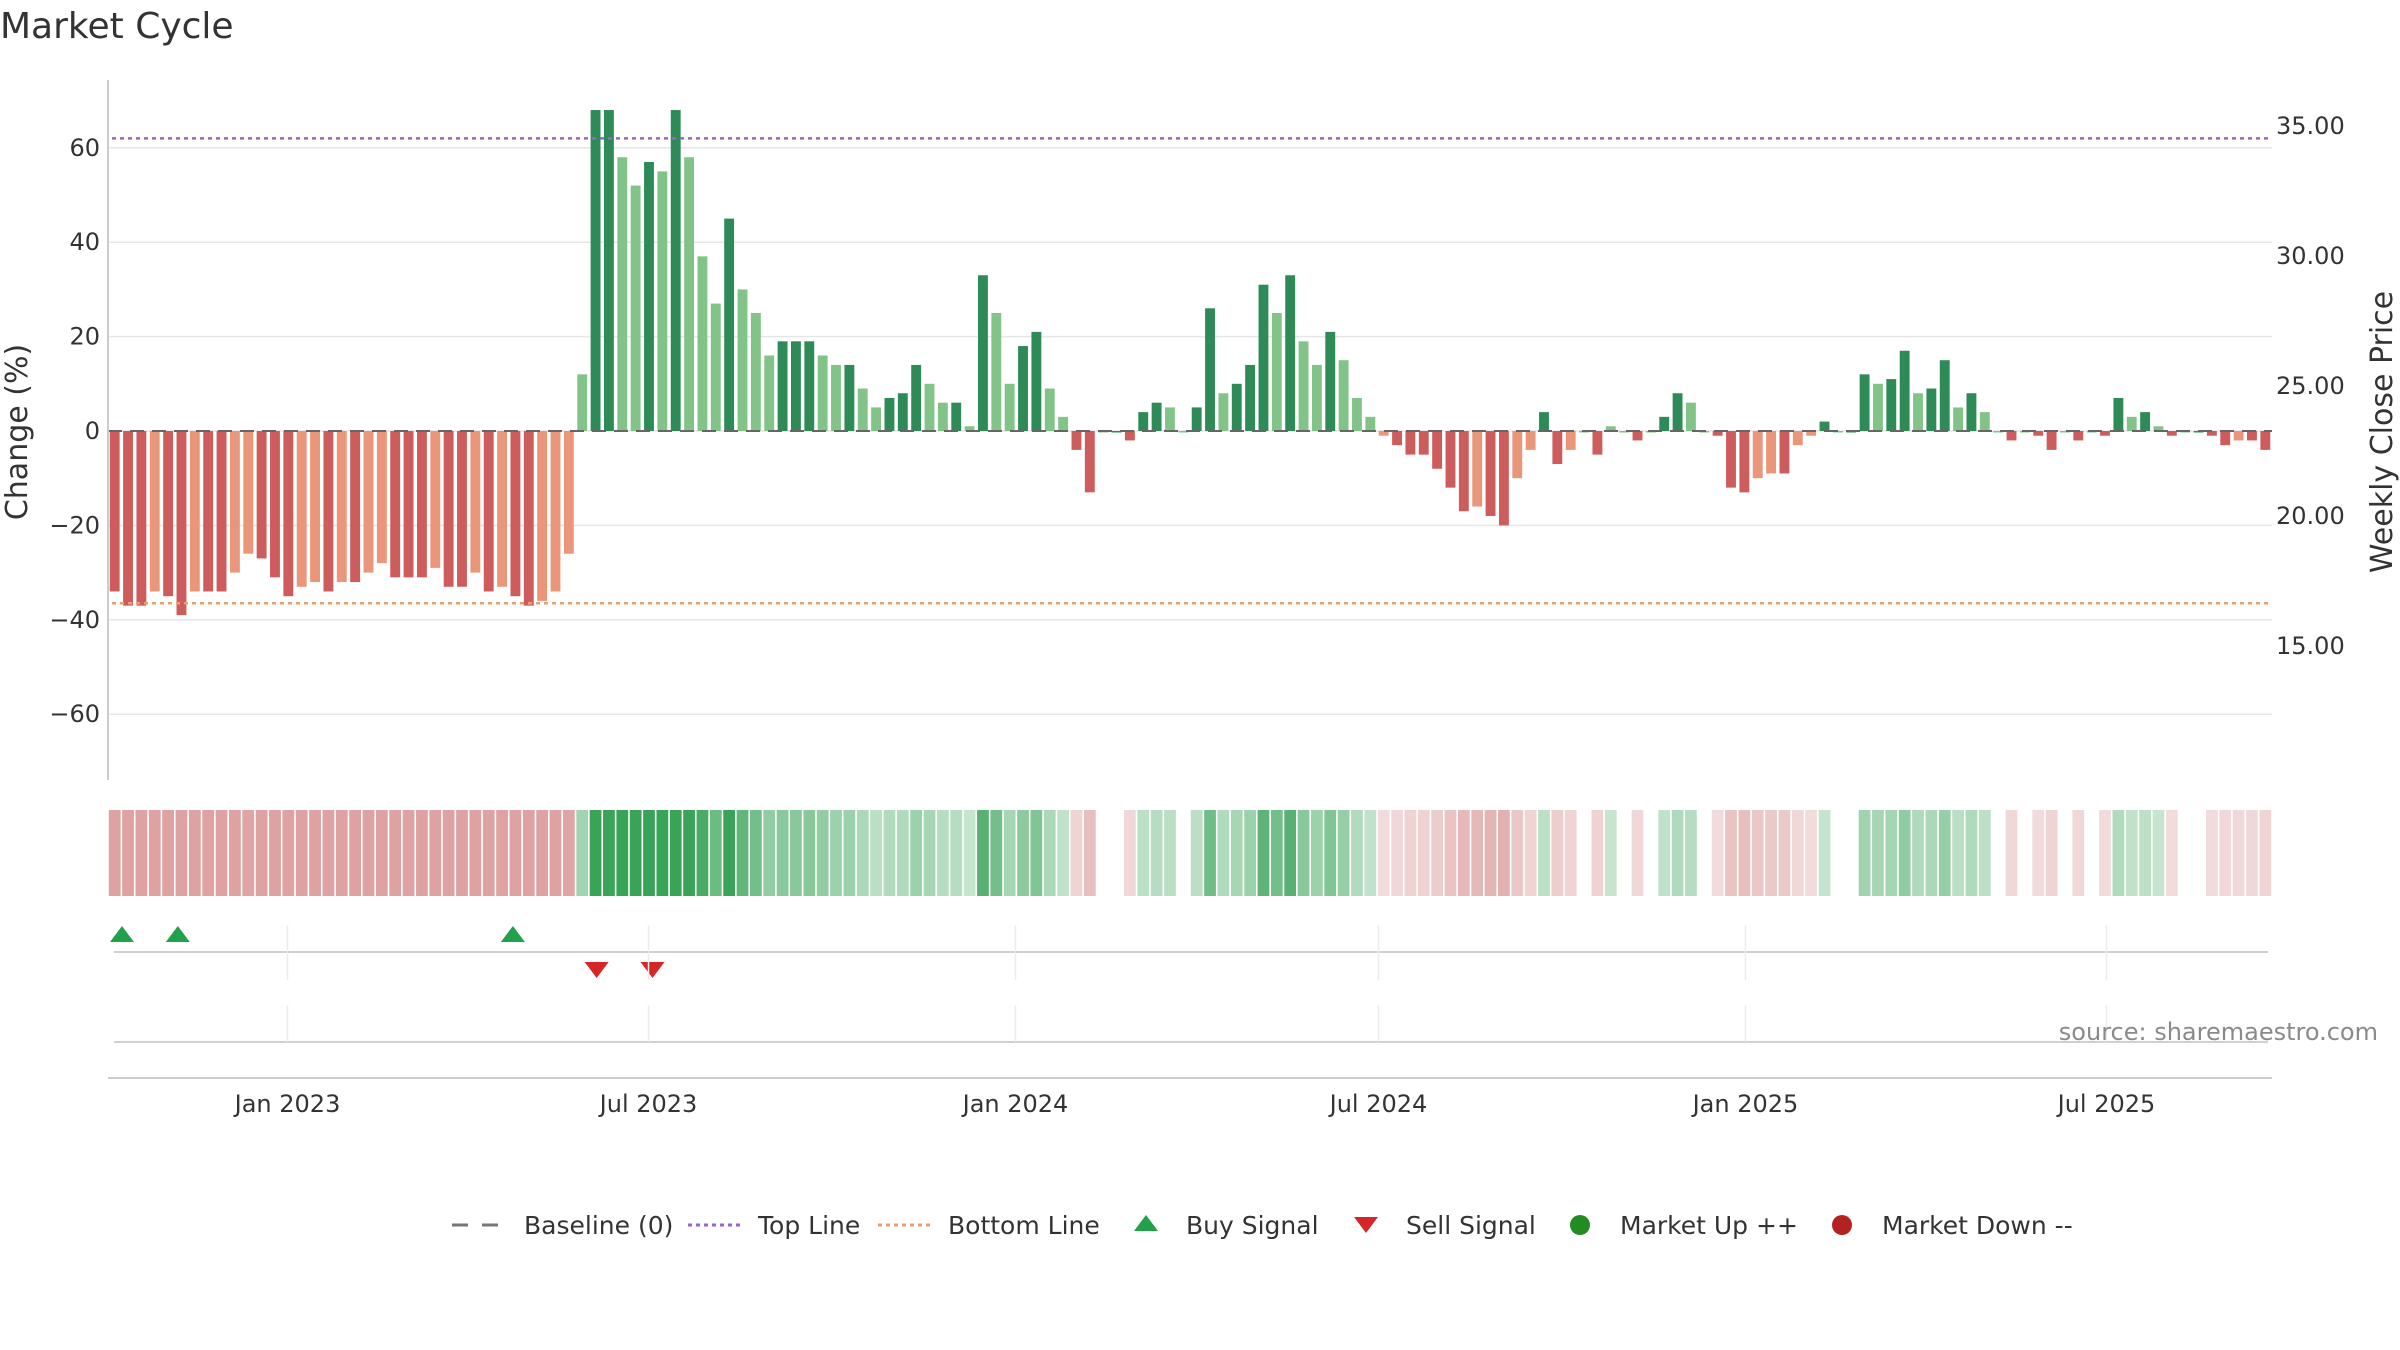 The width and height of the screenshot is (2400, 1350). Describe the element at coordinates (1190, 1002) in the screenshot. I see `signal-panel` at that location.